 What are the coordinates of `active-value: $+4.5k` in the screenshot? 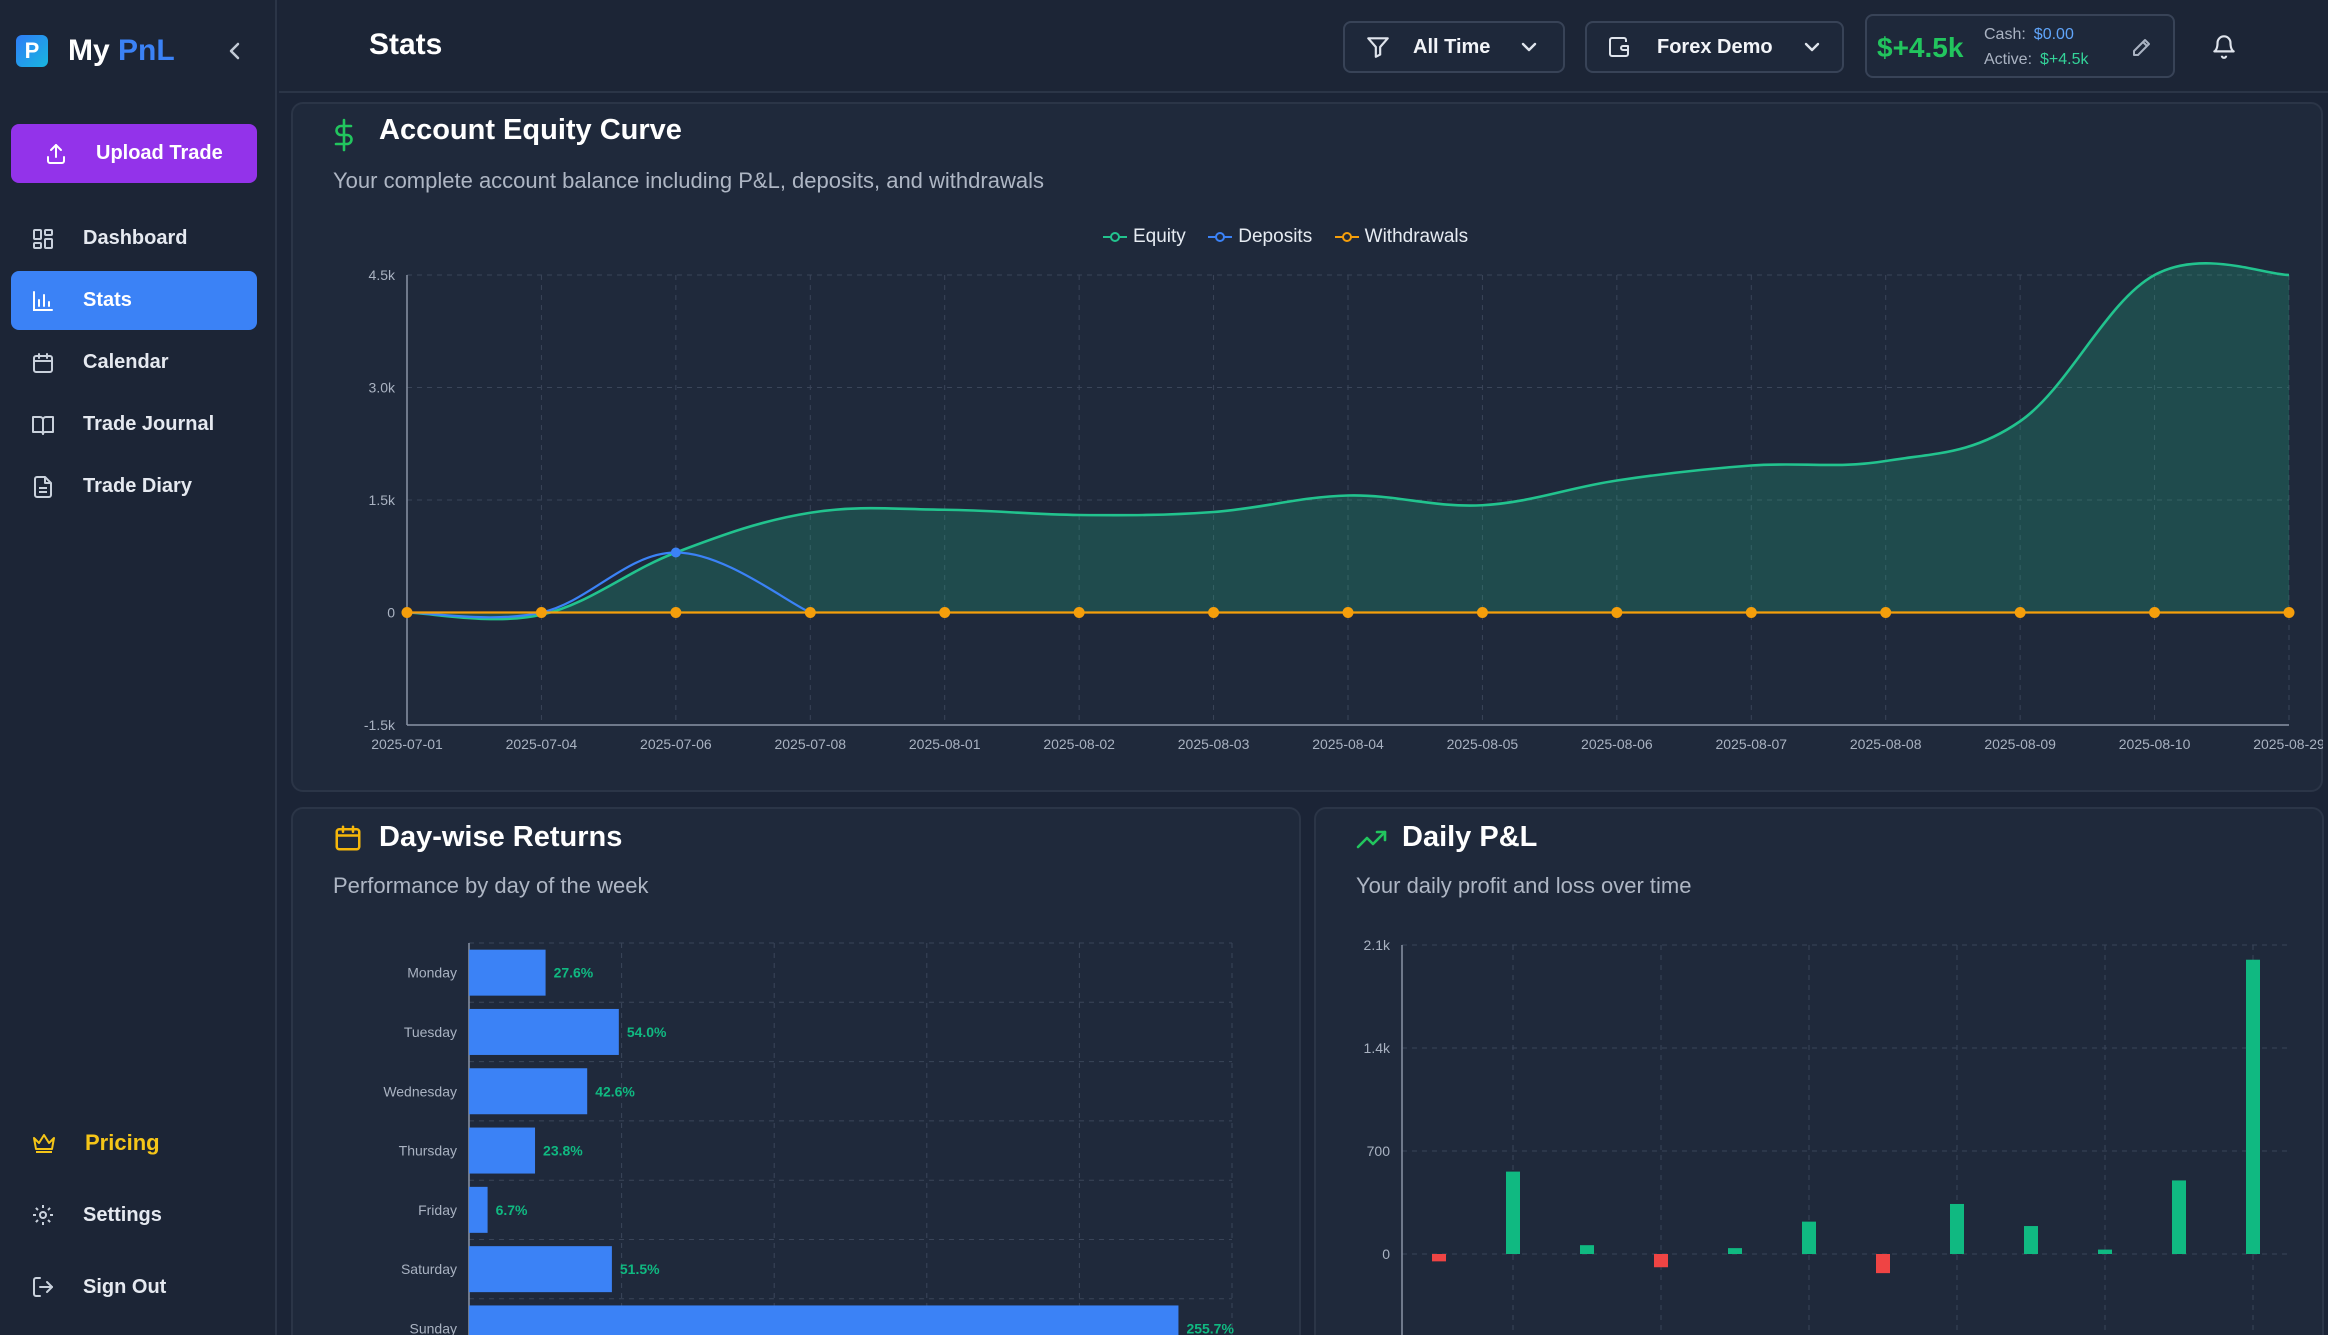 It's located at (2064, 59).